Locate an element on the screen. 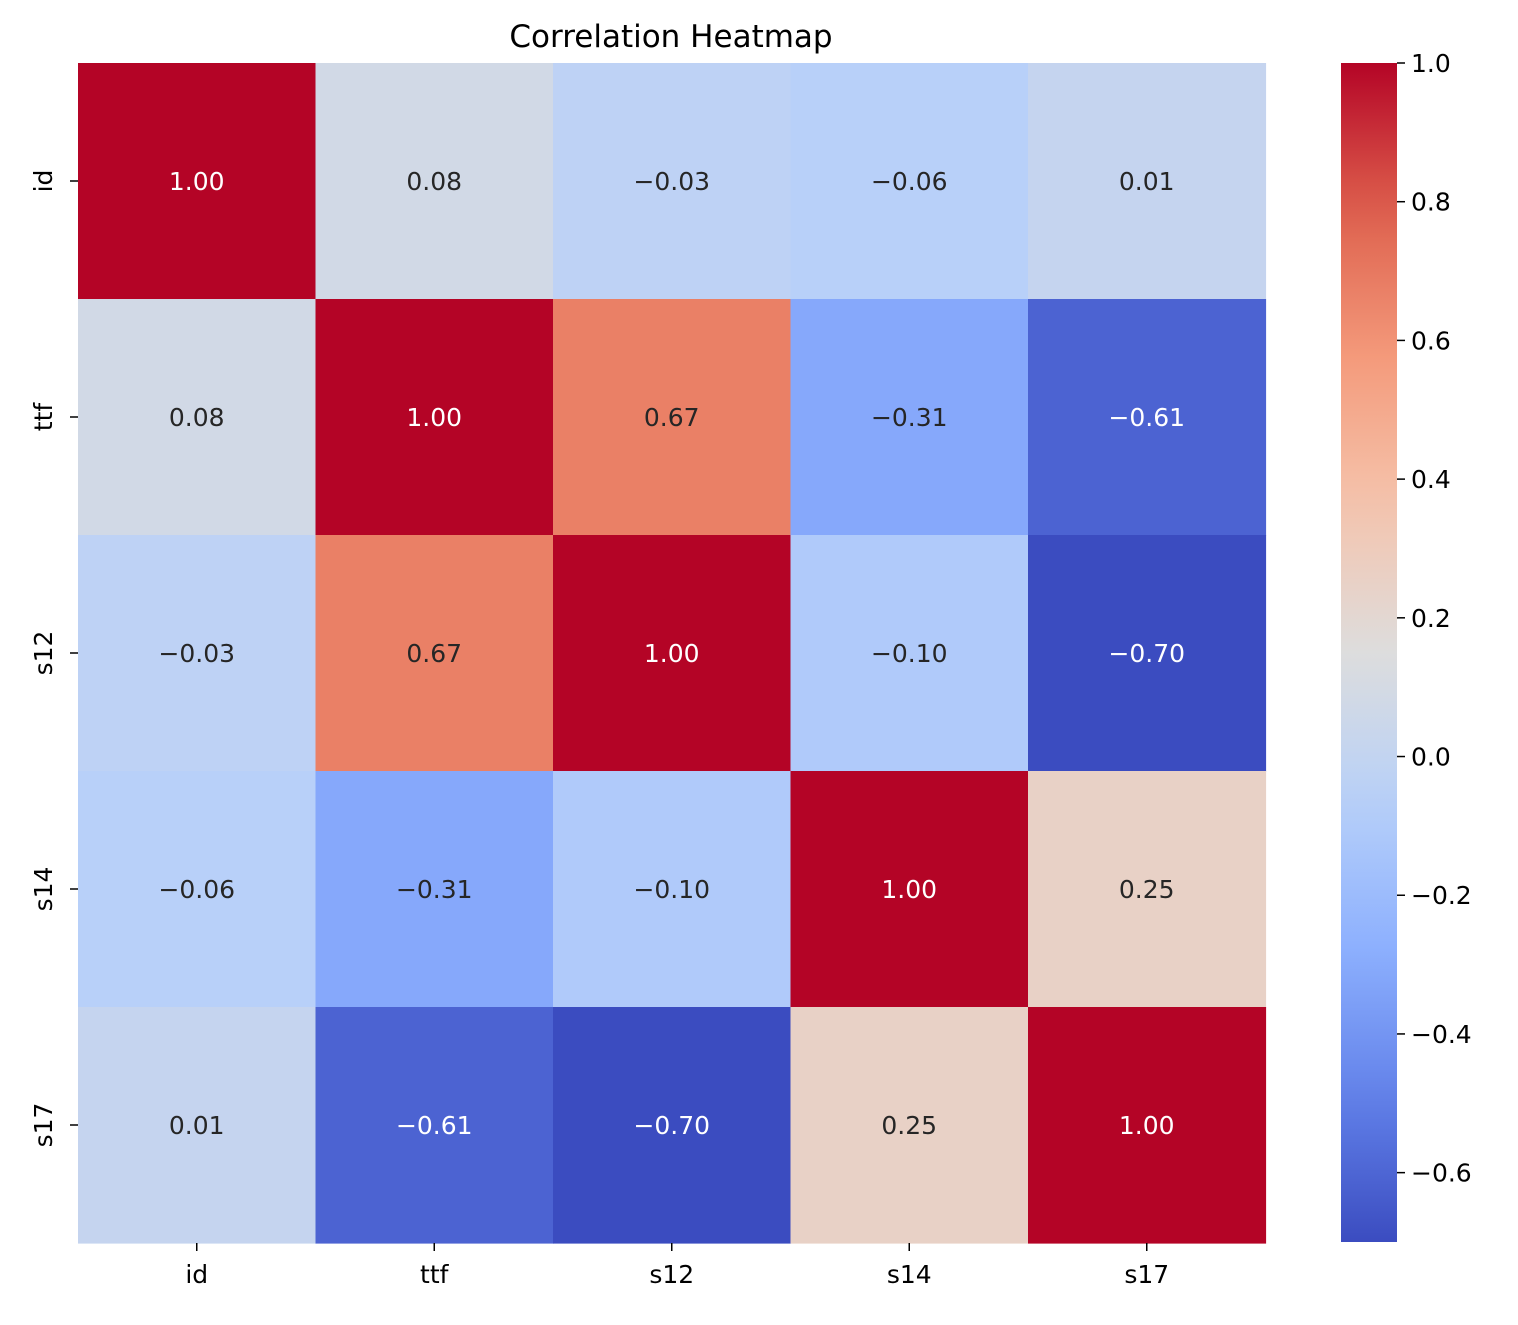  cell-annotation-2-4: −0.70 is located at coordinates (1146, 653).